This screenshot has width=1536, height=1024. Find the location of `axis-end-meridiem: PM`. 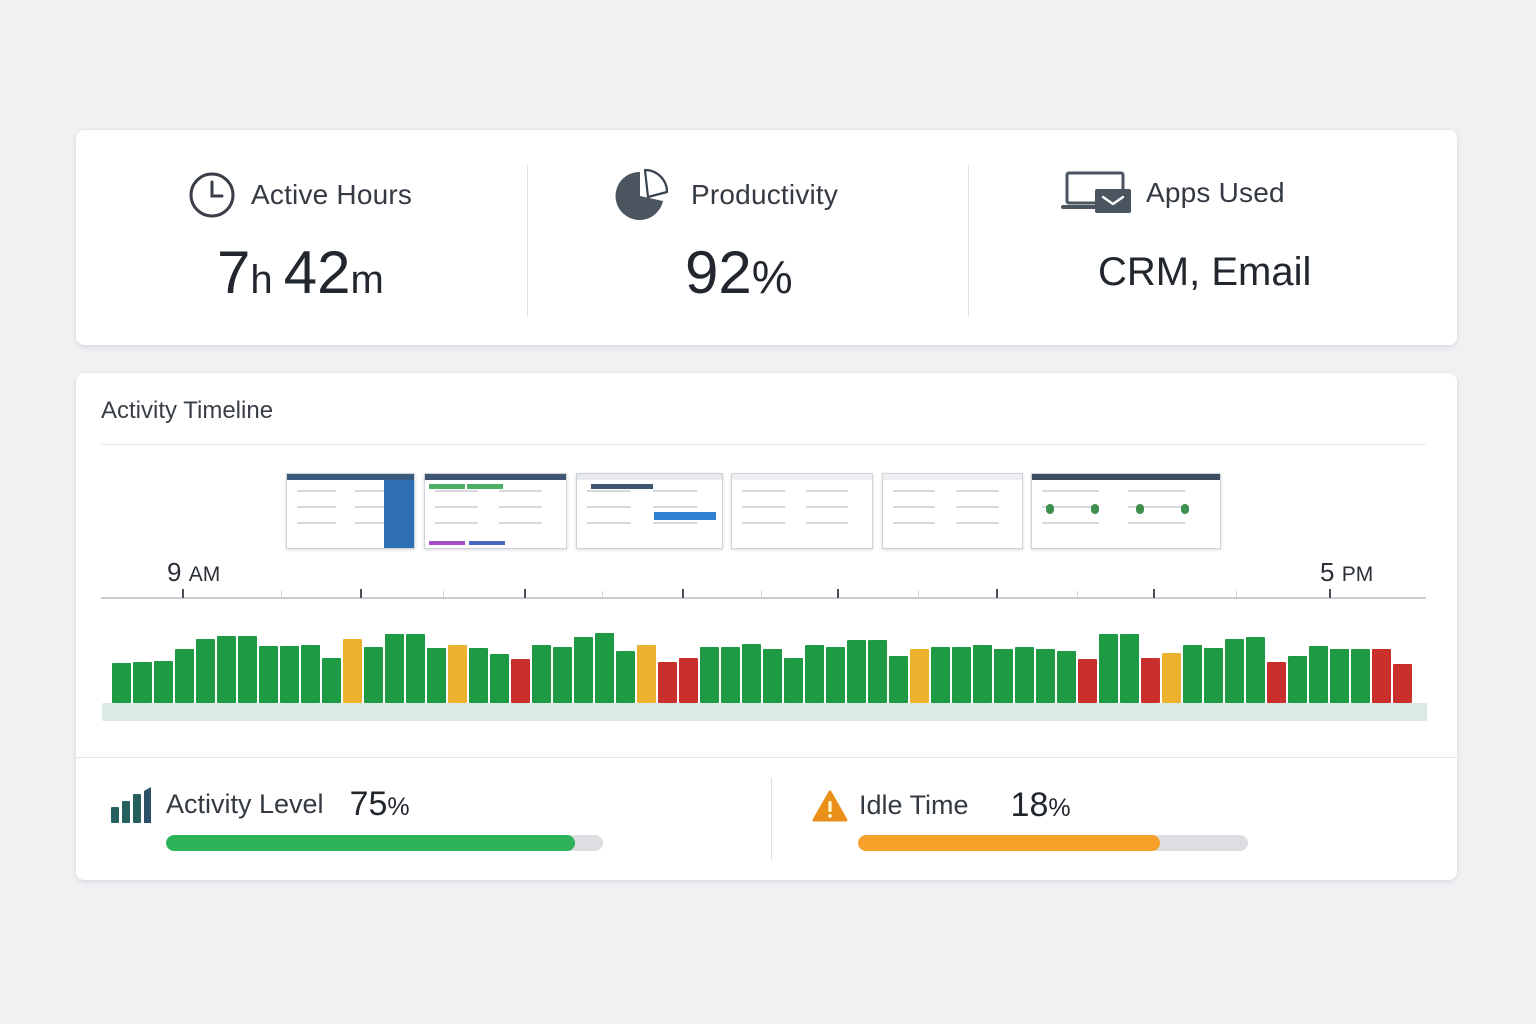

axis-end-meridiem: PM is located at coordinates (1357, 574).